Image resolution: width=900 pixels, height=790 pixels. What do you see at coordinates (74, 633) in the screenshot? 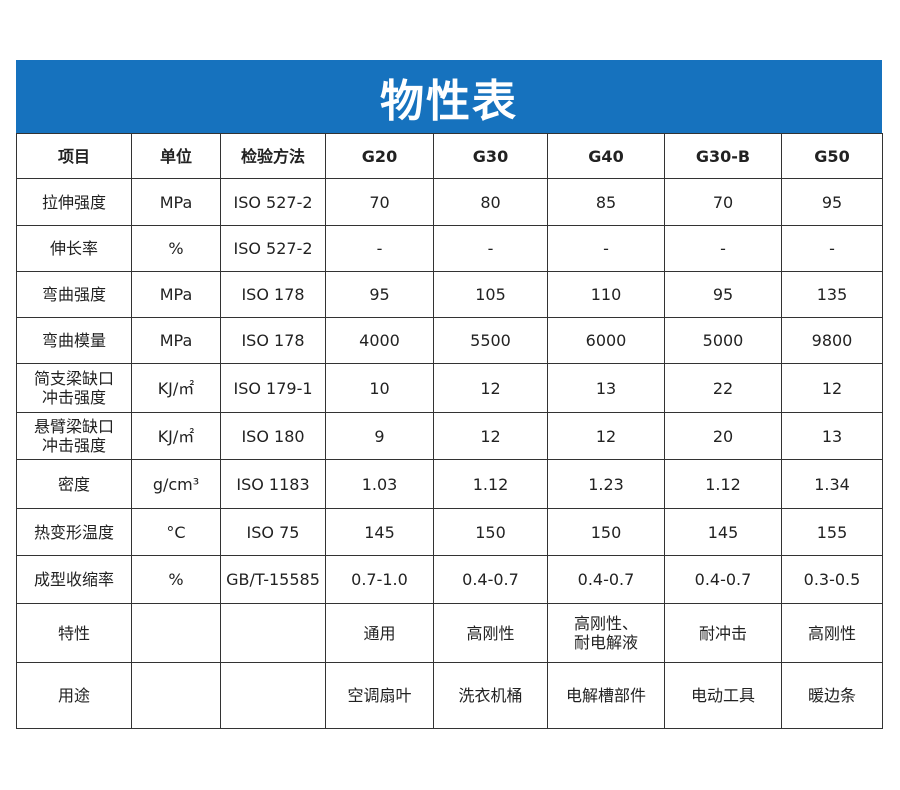
I see `property-name: 特性` at bounding box center [74, 633].